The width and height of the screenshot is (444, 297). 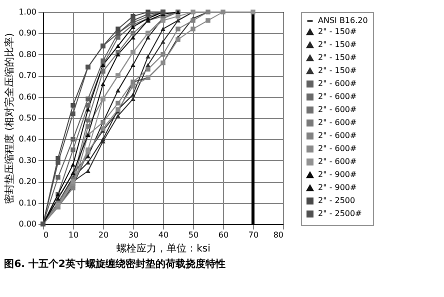 What do you see at coordinates (103, 235) in the screenshot?
I see `x-tick-label: 20` at bounding box center [103, 235].